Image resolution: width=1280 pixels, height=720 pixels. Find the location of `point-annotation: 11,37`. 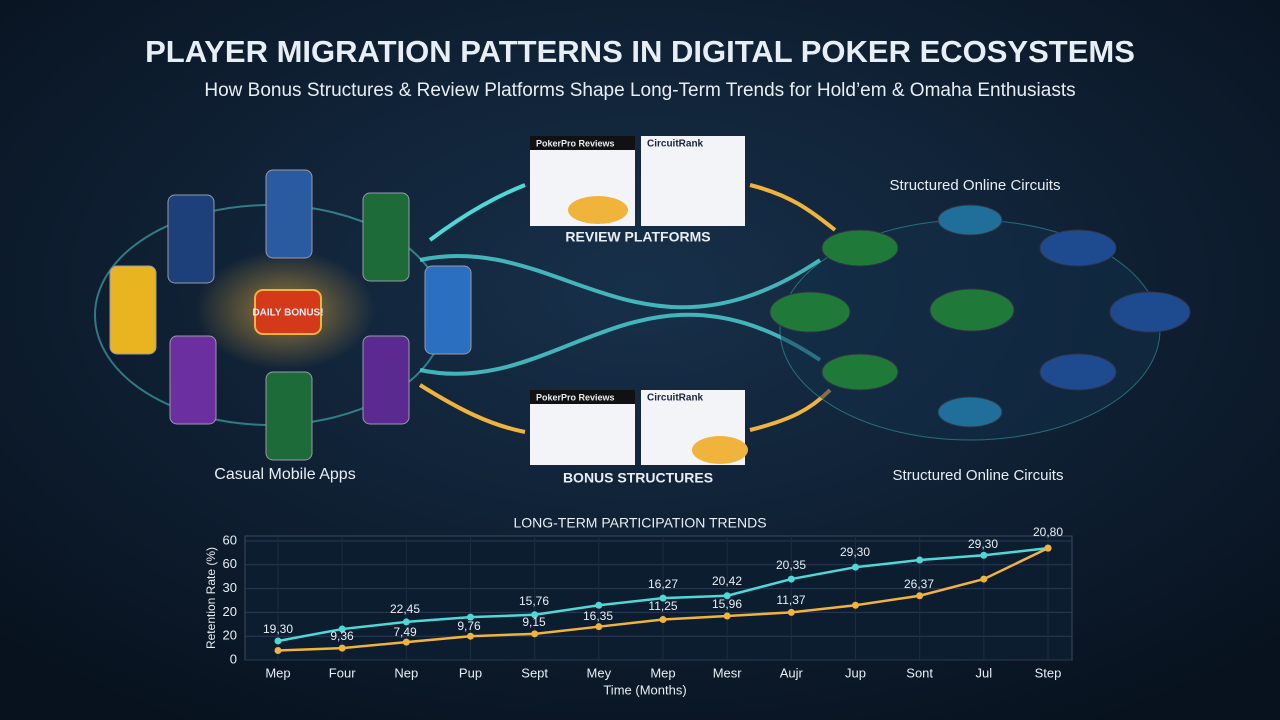

point-annotation: 11,37 is located at coordinates (790, 600).